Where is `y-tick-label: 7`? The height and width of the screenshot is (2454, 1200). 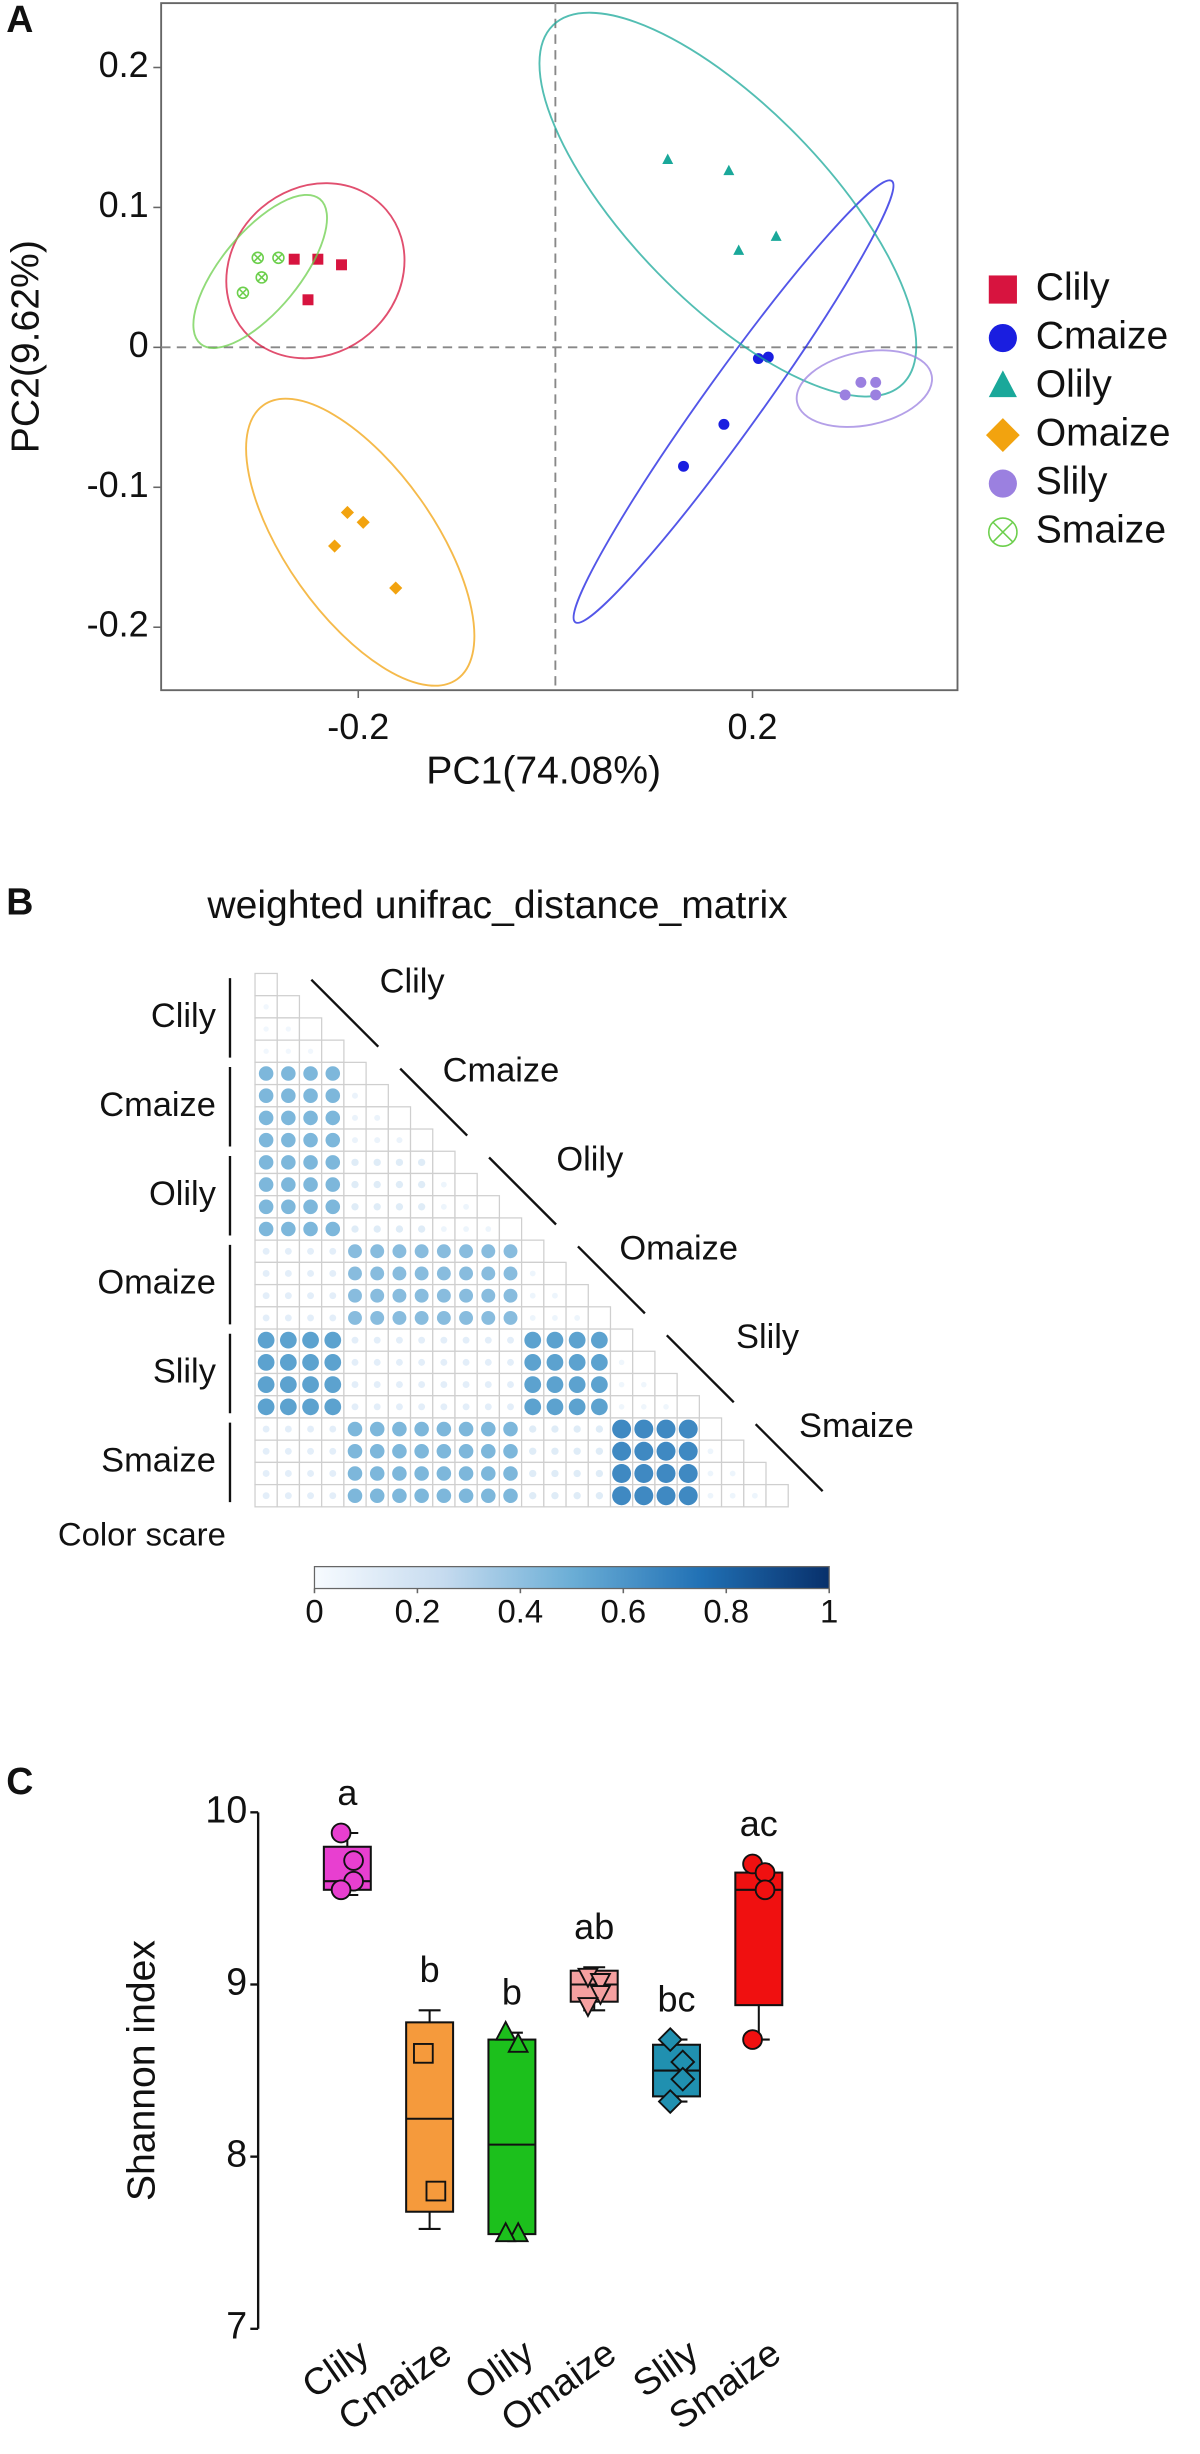
y-tick-label: 7 is located at coordinates (236, 2326).